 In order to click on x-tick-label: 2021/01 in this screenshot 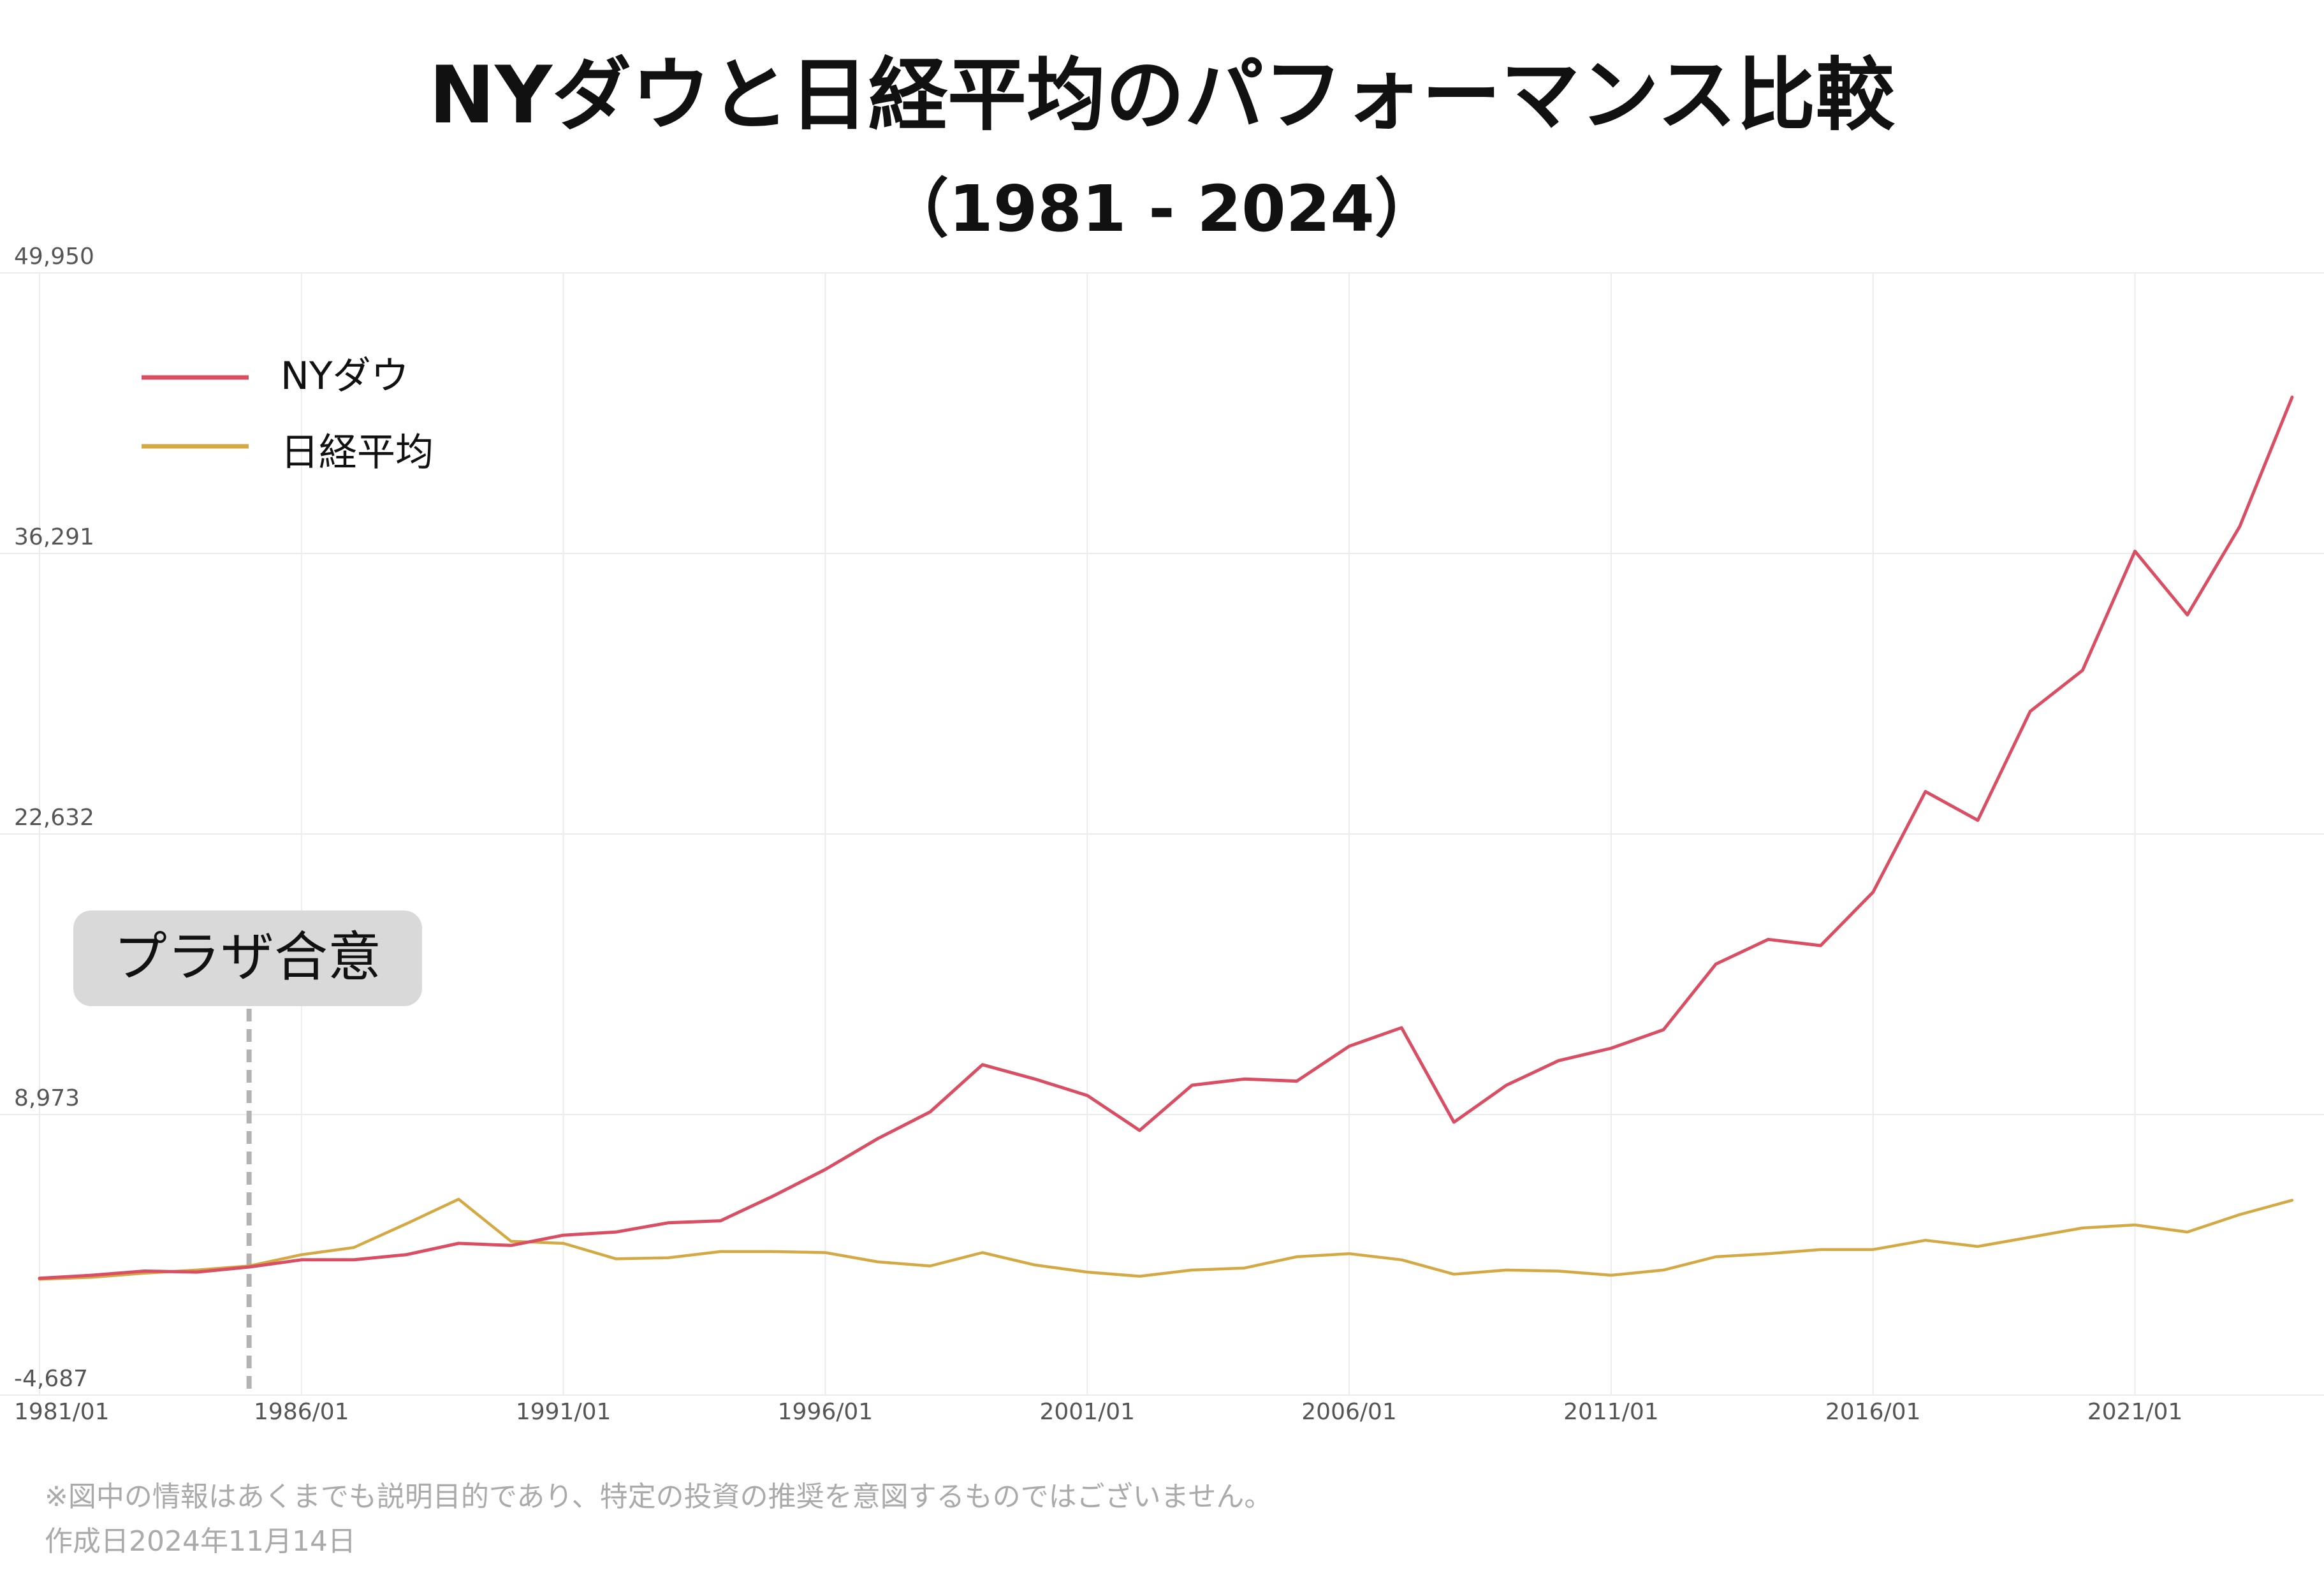, I will do `click(2135, 1412)`.